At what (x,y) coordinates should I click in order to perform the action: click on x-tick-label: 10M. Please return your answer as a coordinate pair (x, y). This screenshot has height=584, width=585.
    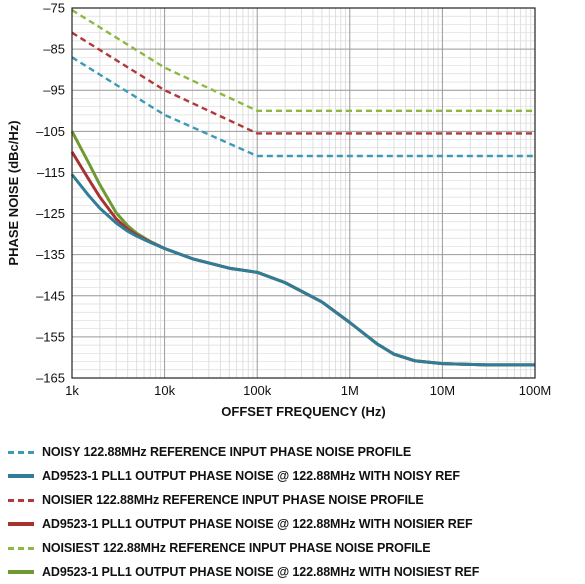
    Looking at the image, I should click on (442, 390).